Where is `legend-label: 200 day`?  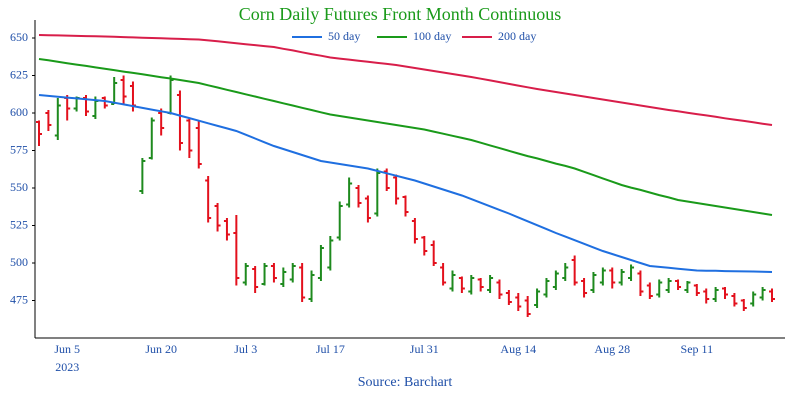
legend-label: 200 day is located at coordinates (517, 36).